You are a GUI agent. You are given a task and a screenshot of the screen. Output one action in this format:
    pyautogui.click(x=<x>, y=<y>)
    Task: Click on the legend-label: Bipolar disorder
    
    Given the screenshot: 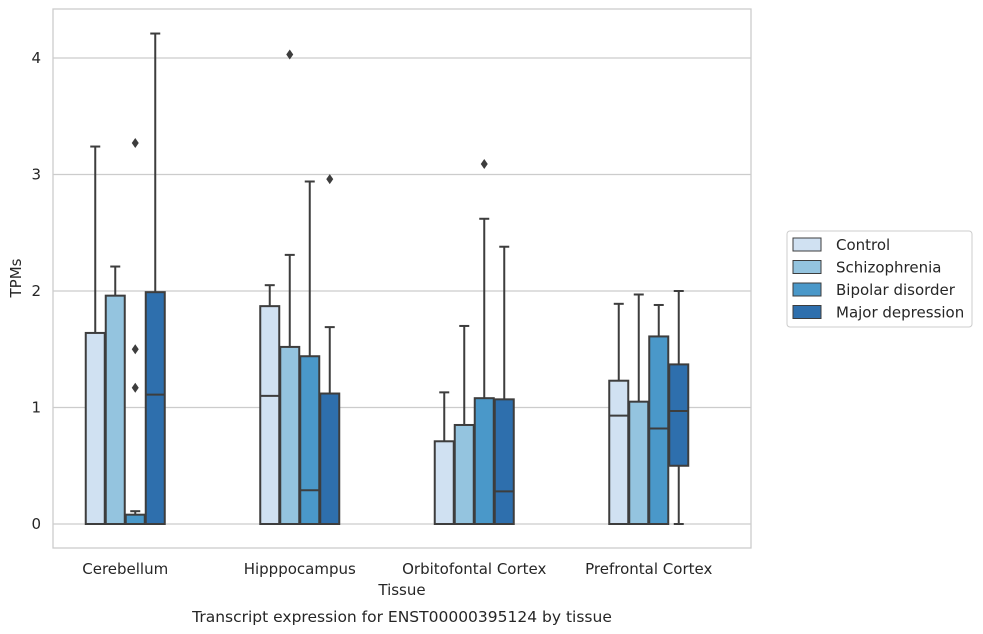 What is the action you would take?
    pyautogui.click(x=896, y=290)
    